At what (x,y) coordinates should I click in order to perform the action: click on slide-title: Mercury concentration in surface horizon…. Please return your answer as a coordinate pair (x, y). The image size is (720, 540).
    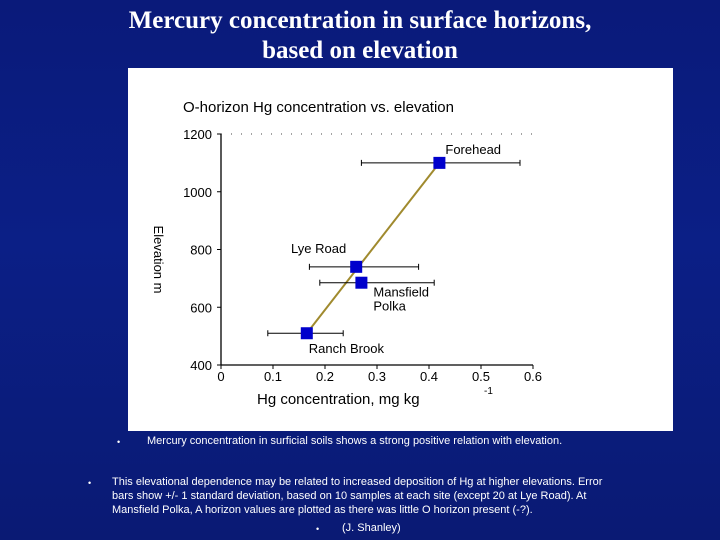
    Looking at the image, I should click on (360, 36).